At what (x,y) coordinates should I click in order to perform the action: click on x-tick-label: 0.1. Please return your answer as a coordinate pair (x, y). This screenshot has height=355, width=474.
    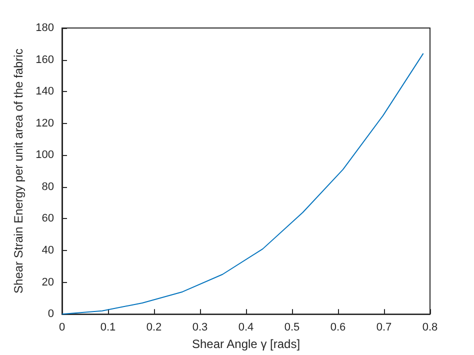
    Looking at the image, I should click on (108, 328).